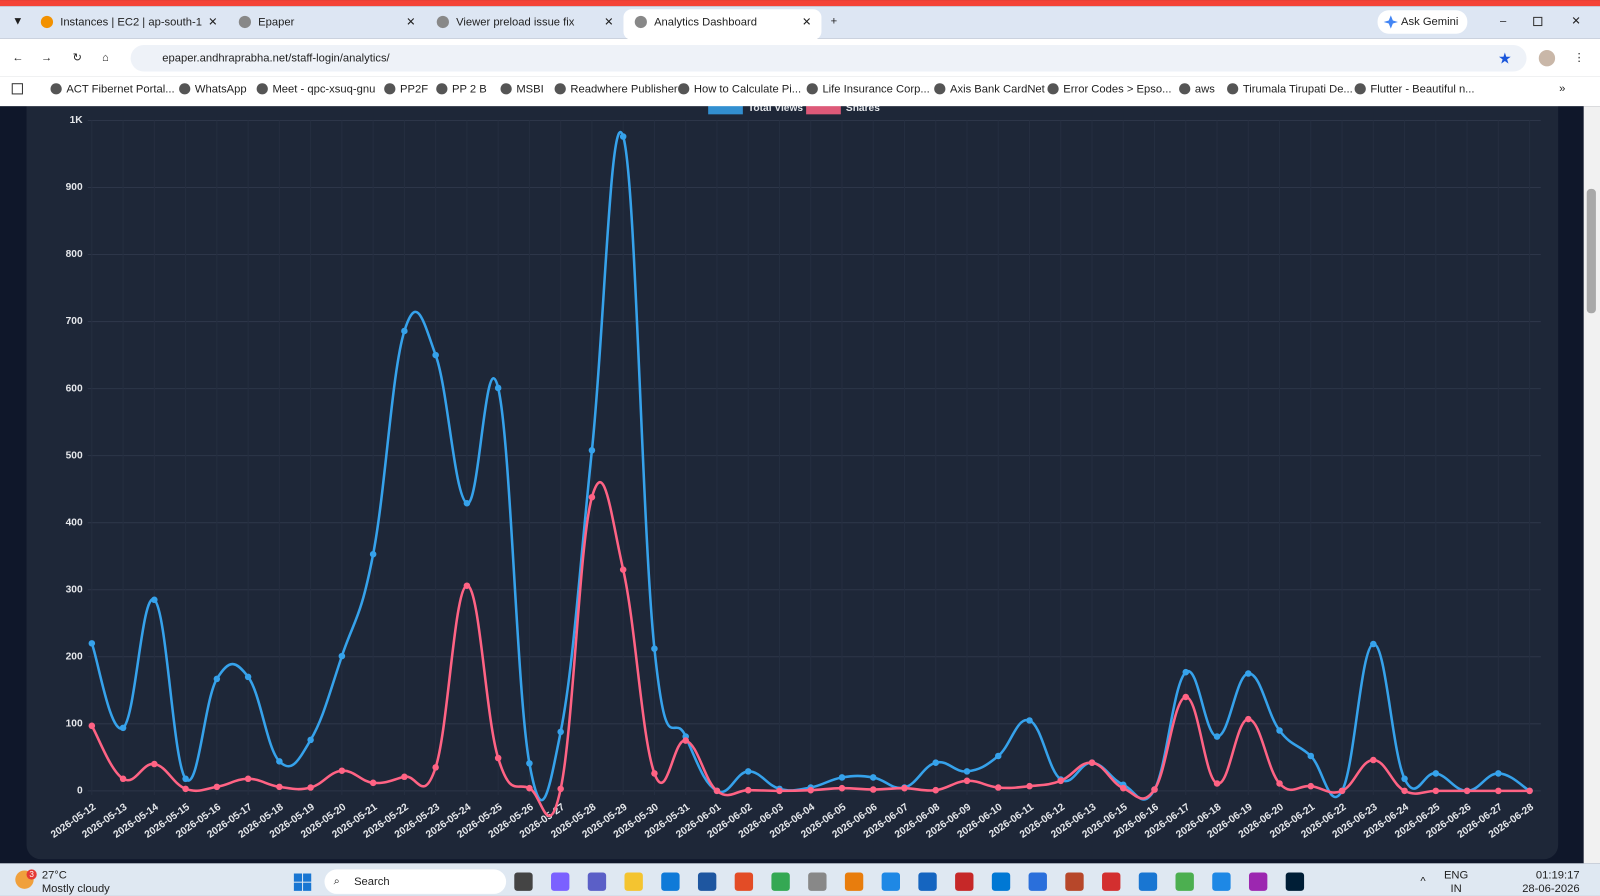 The image size is (1600, 896). Describe the element at coordinates (529, 89) in the screenshot. I see `bookmark: MSBI` at that location.